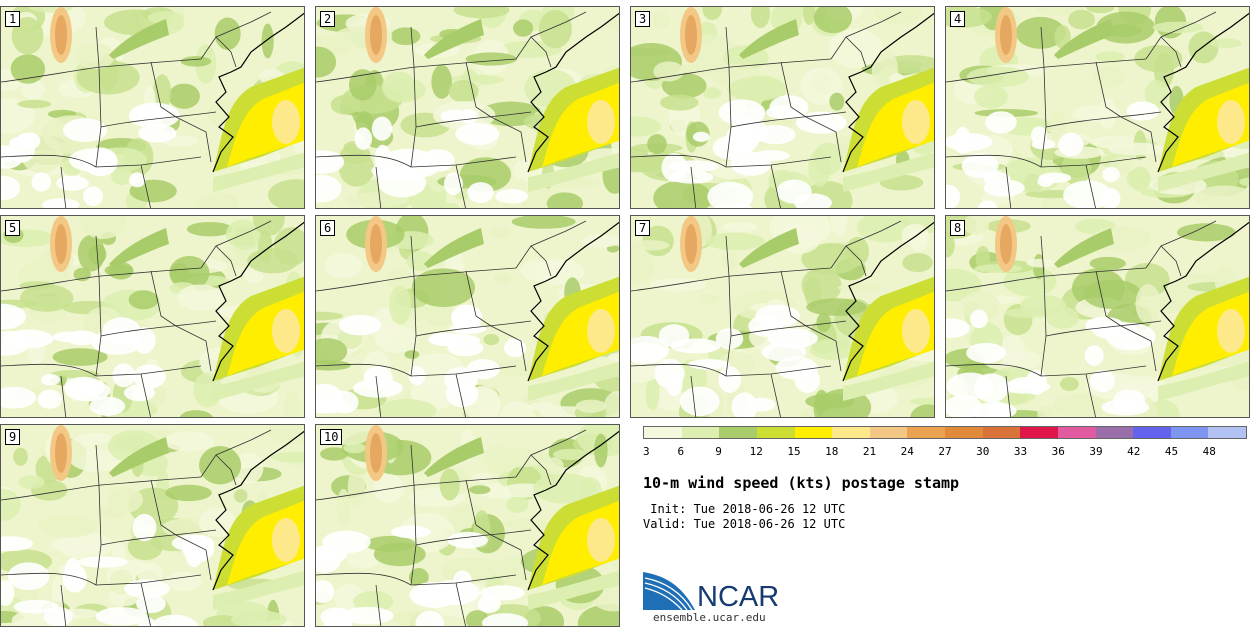  Describe the element at coordinates (832, 451) in the screenshot. I see `tick-label: 18` at that location.